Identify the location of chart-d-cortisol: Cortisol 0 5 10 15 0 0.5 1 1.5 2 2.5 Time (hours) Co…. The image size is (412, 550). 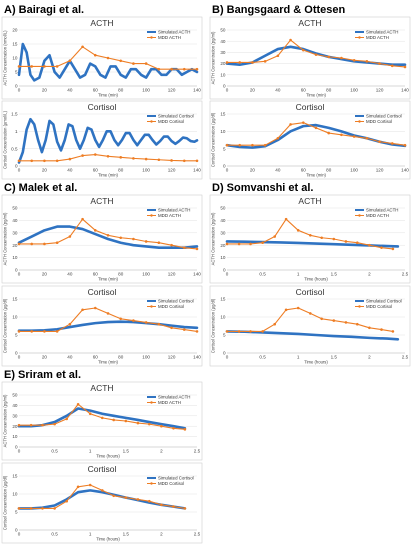
(310, 326).